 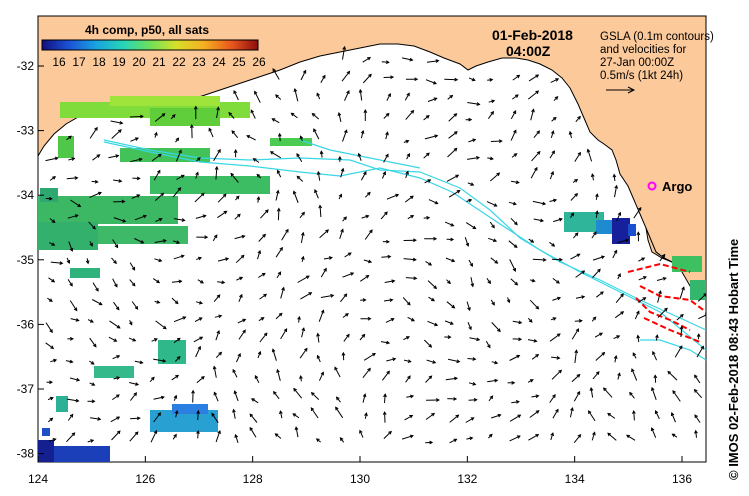 I want to click on colorbar-tick-label: 26, so click(x=259, y=62).